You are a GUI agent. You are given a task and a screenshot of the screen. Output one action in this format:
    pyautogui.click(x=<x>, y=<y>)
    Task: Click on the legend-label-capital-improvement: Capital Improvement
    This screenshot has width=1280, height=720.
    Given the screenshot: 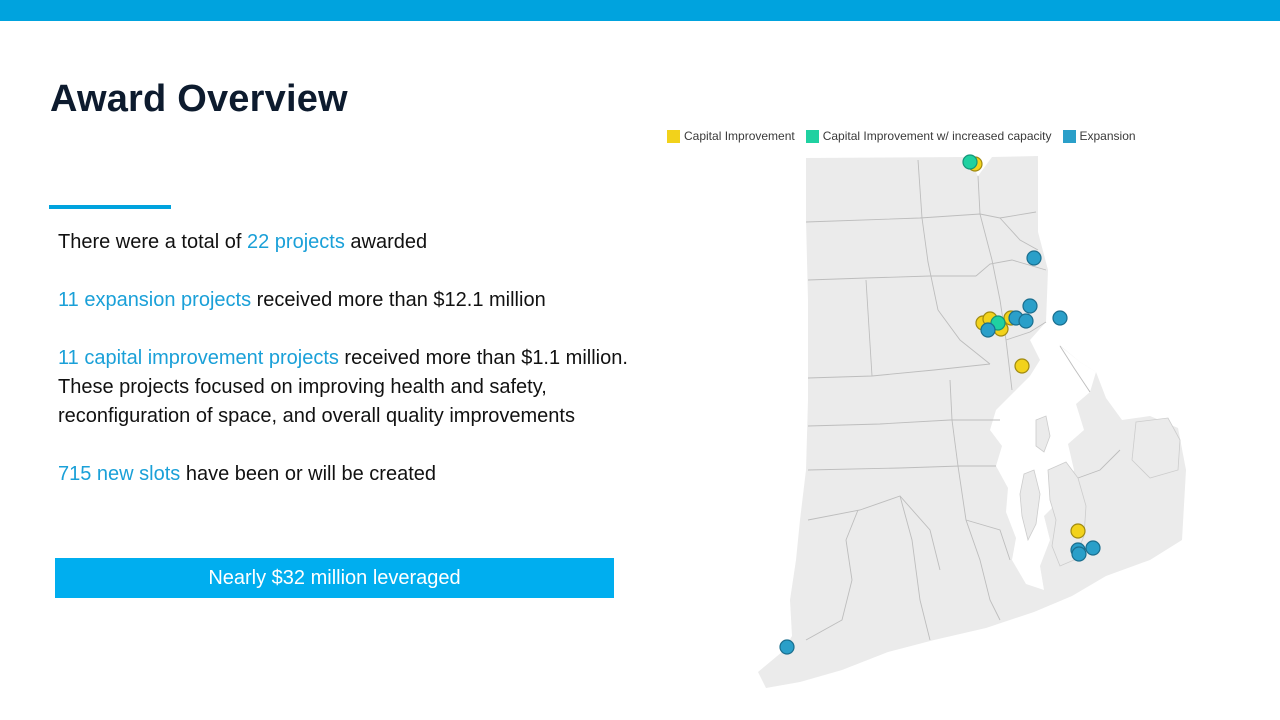 What is the action you would take?
    pyautogui.click(x=739, y=136)
    